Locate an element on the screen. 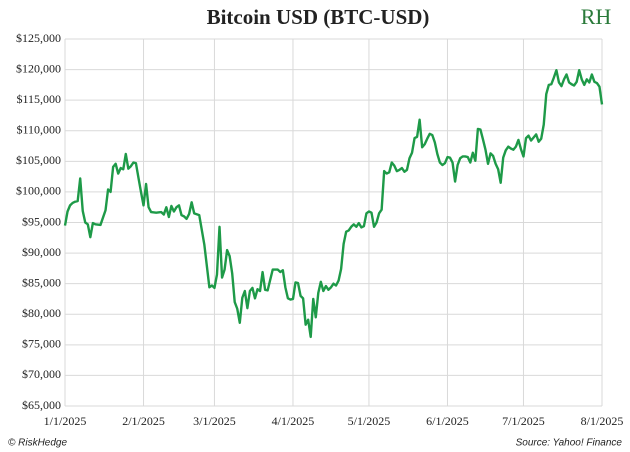  y-tick-label: $80,000 is located at coordinates (41, 313).